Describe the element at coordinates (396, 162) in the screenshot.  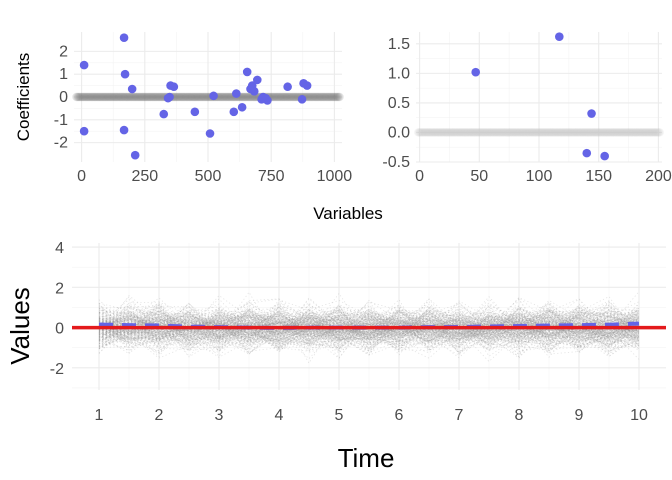
I see `y-tick-label: -0.5` at that location.